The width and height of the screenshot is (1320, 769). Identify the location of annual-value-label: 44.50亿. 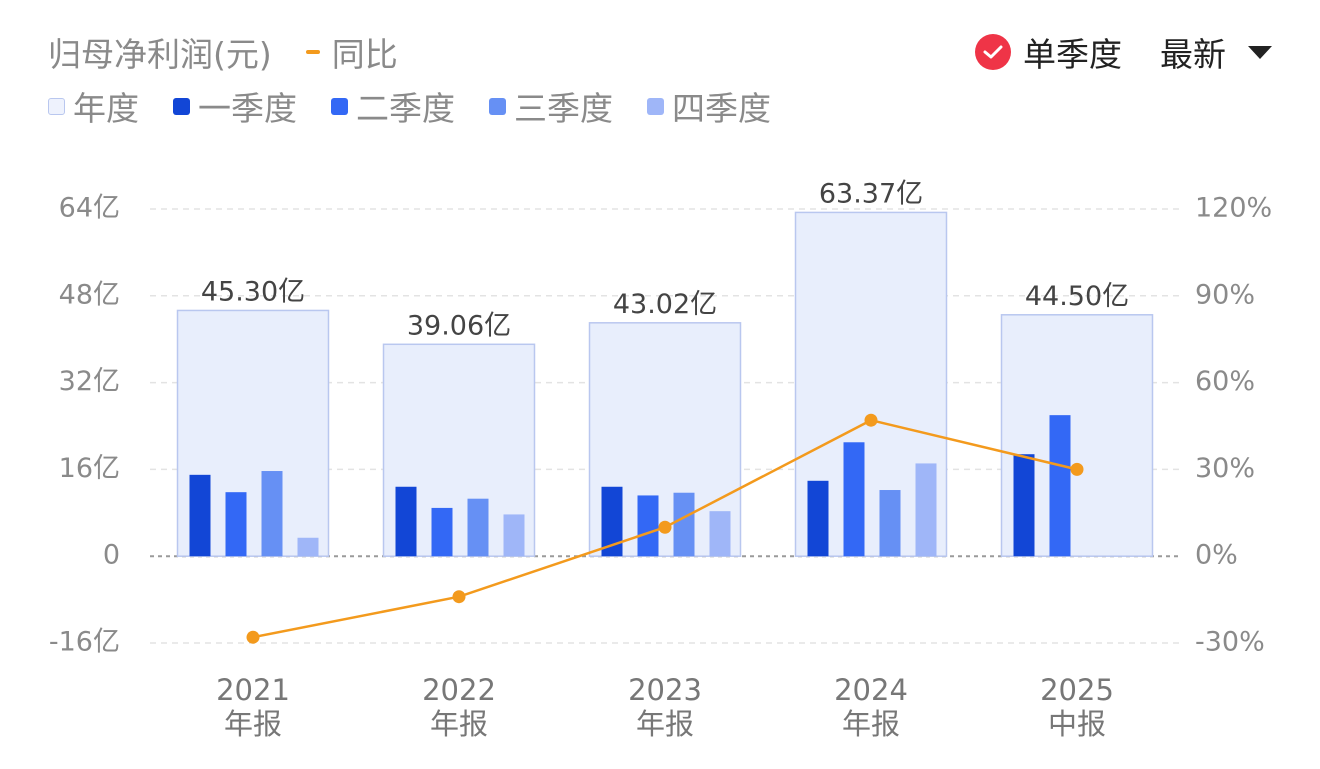
(1077, 296).